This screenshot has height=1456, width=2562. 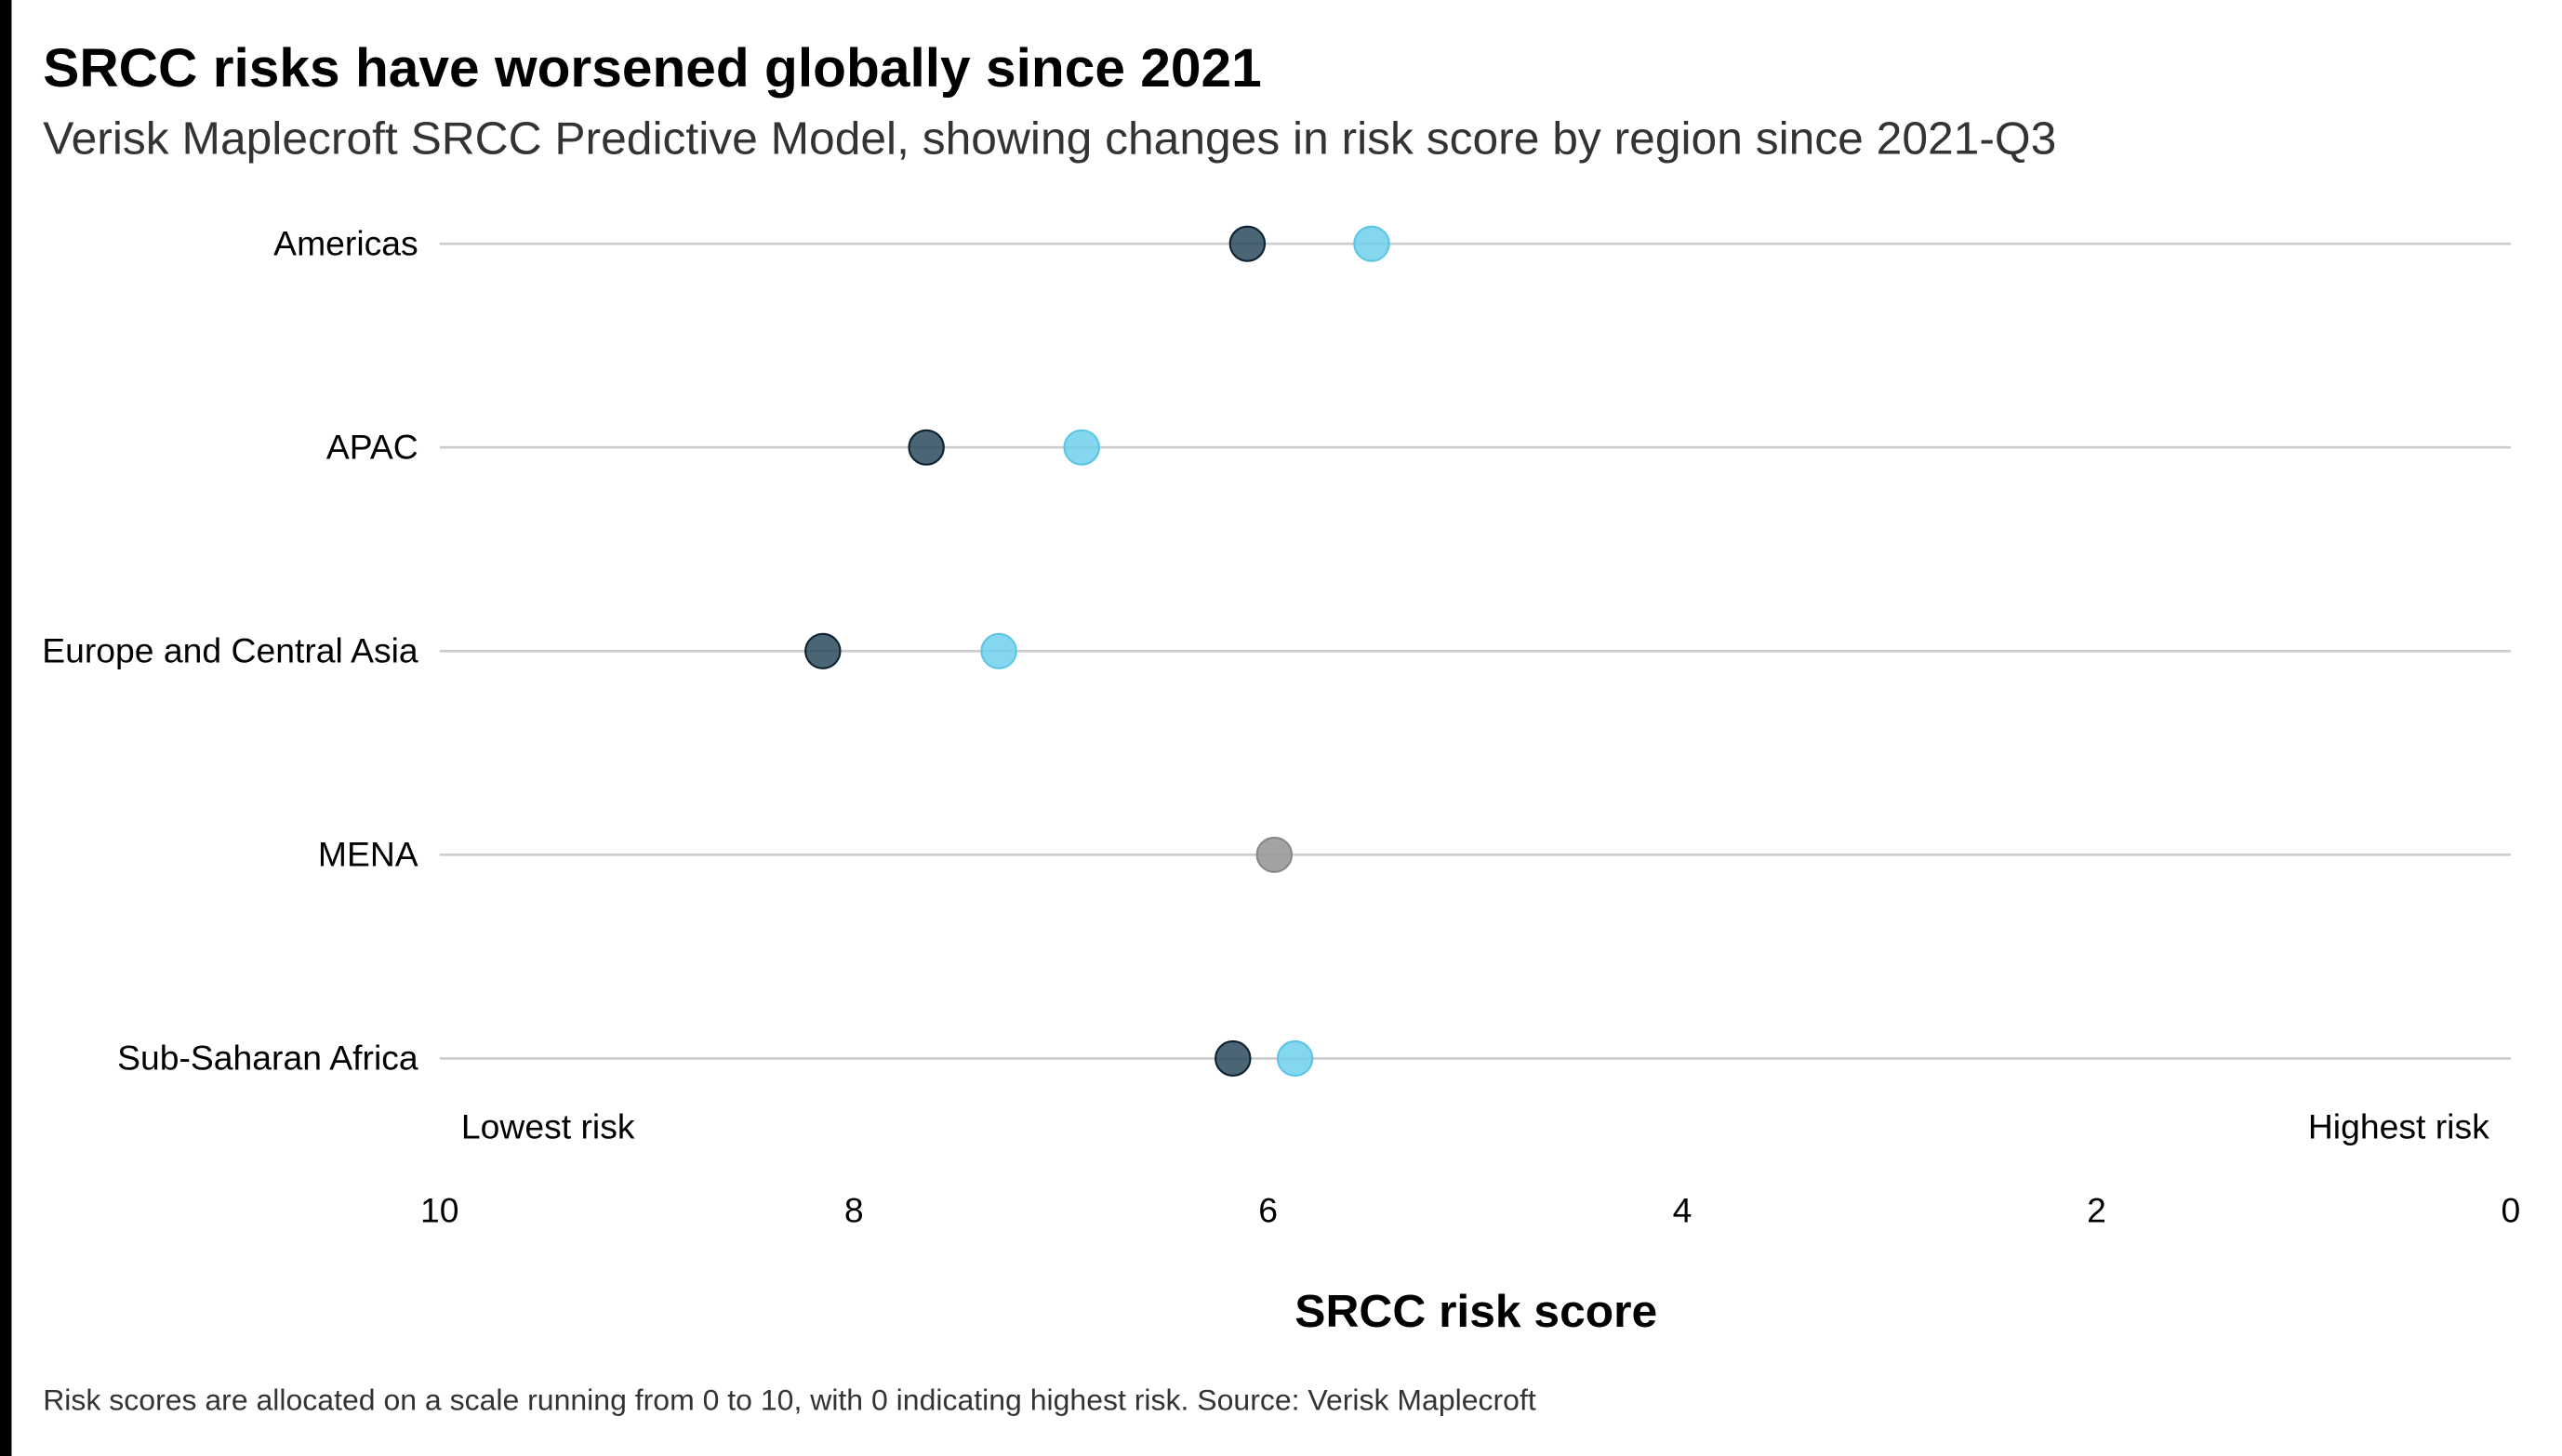 I want to click on x-tick-label: 0, so click(x=2511, y=1210).